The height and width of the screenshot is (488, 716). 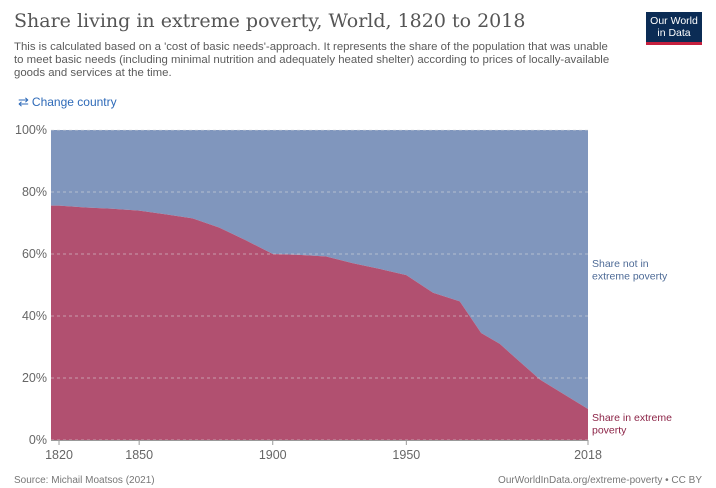 I want to click on y-tick-label: 60%, so click(x=34, y=254).